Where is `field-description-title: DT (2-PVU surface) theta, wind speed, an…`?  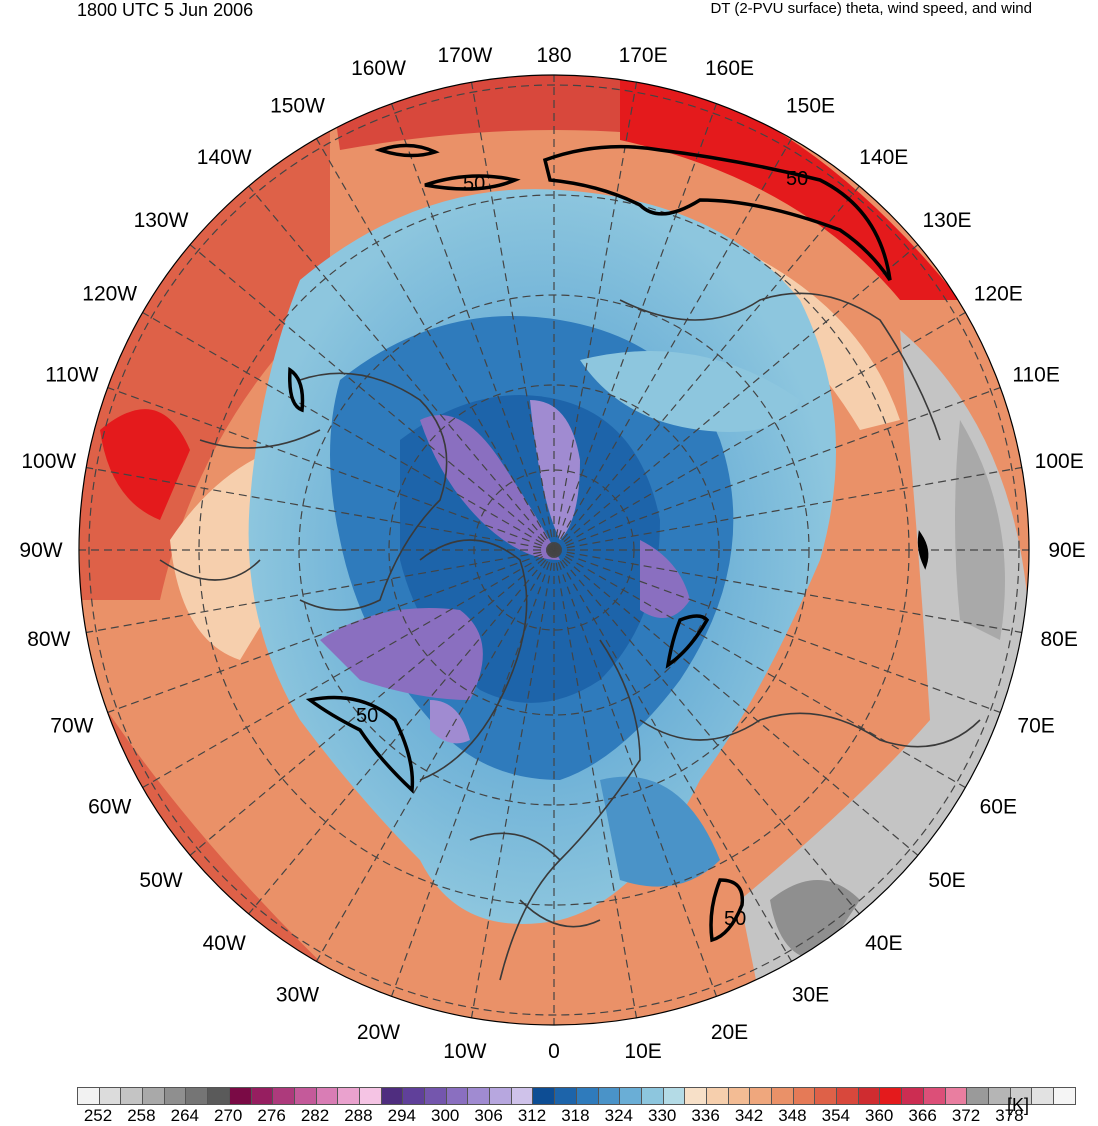 field-description-title: DT (2-PVU surface) theta, wind speed, an… is located at coordinates (871, 8).